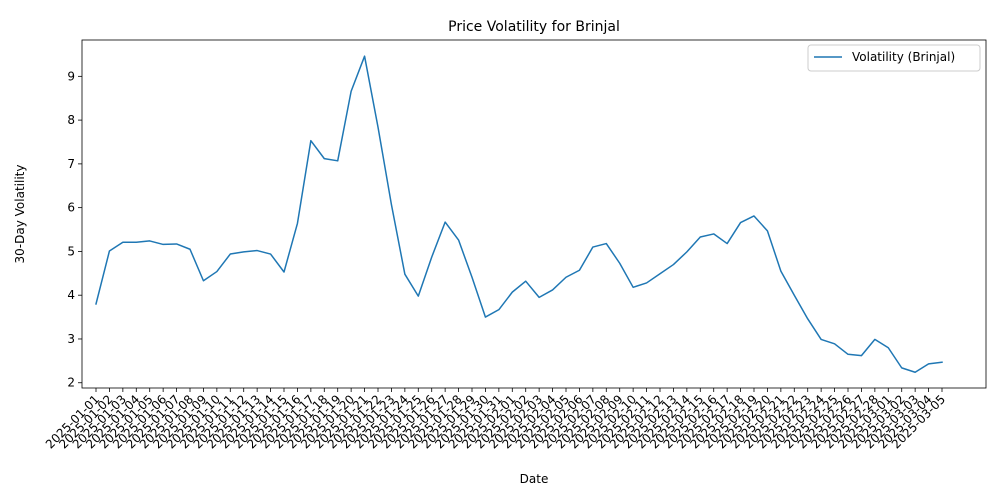 The height and width of the screenshot is (500, 1000). What do you see at coordinates (71, 251) in the screenshot?
I see `y-tick-label: 5` at bounding box center [71, 251].